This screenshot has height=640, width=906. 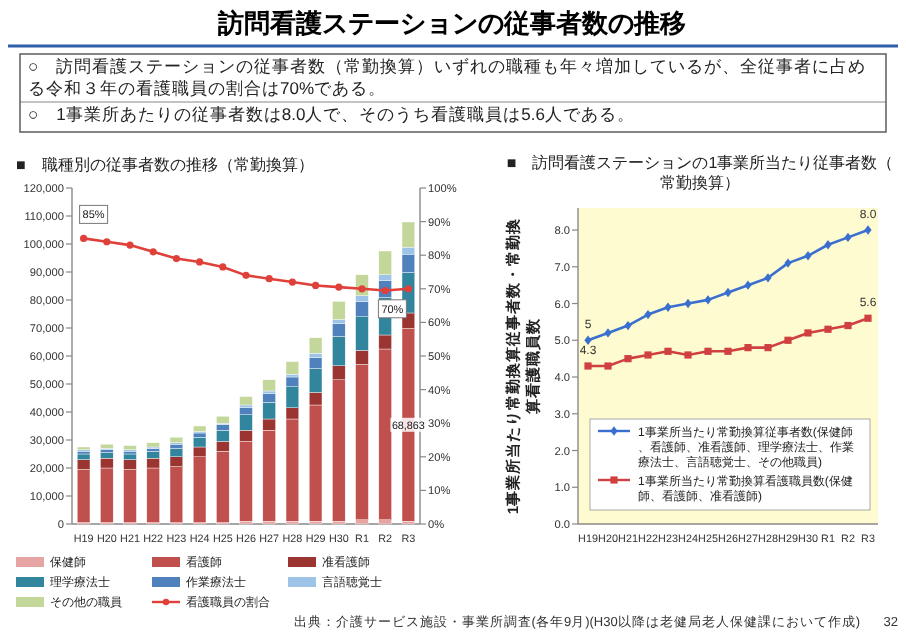 What do you see at coordinates (331, 114) in the screenshot?
I see `text: ○ 1事業所あたりの従事者数は8.0人で、そのうち看護職員は5.6人である。` at bounding box center [331, 114].